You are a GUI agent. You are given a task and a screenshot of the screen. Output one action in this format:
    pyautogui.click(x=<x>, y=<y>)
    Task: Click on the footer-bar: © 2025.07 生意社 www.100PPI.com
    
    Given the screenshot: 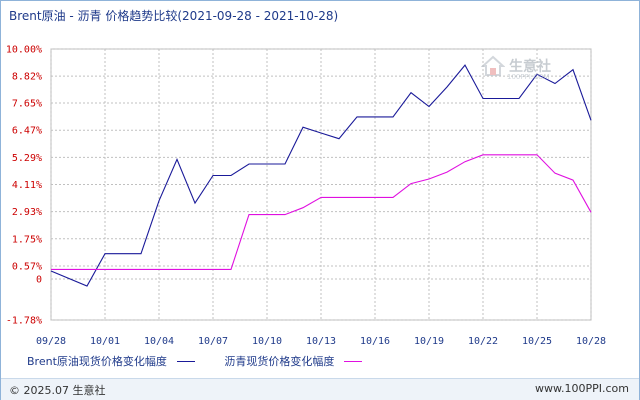 What is the action you would take?
    pyautogui.click(x=320, y=389)
    